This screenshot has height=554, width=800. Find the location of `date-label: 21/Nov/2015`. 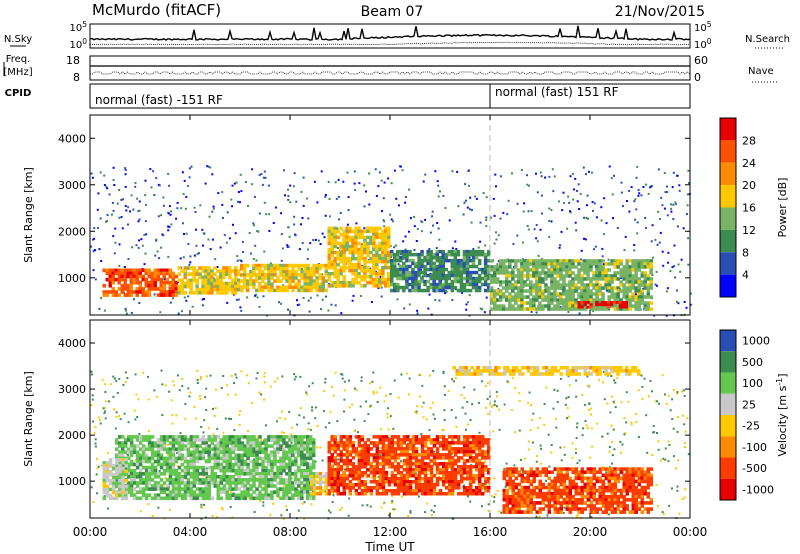

date-label: 21/Nov/2015 is located at coordinates (660, 12).